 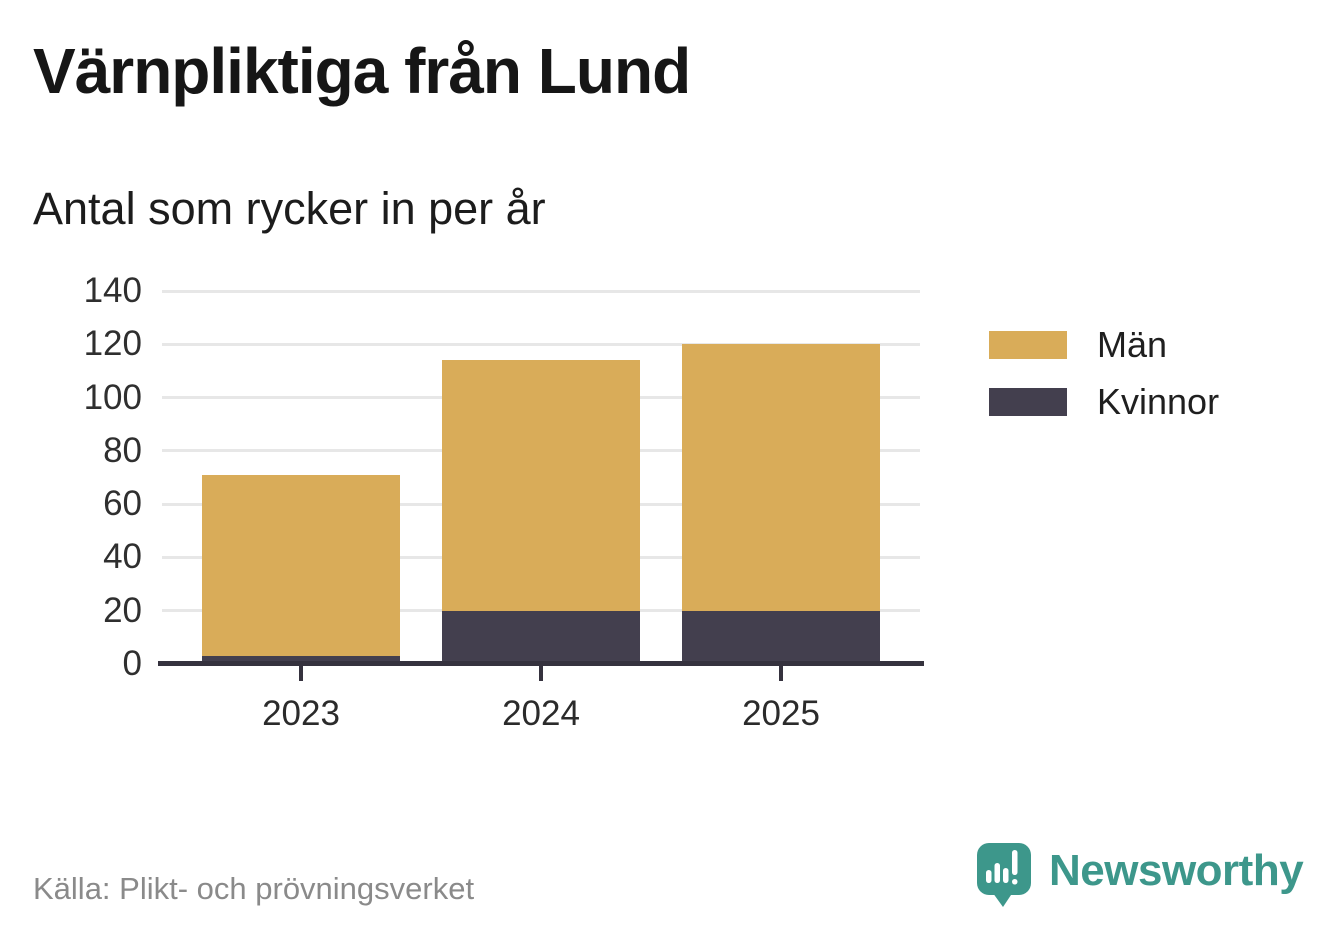 I want to click on chart-subtitle: Antal som rycker in per år, so click(x=289, y=208).